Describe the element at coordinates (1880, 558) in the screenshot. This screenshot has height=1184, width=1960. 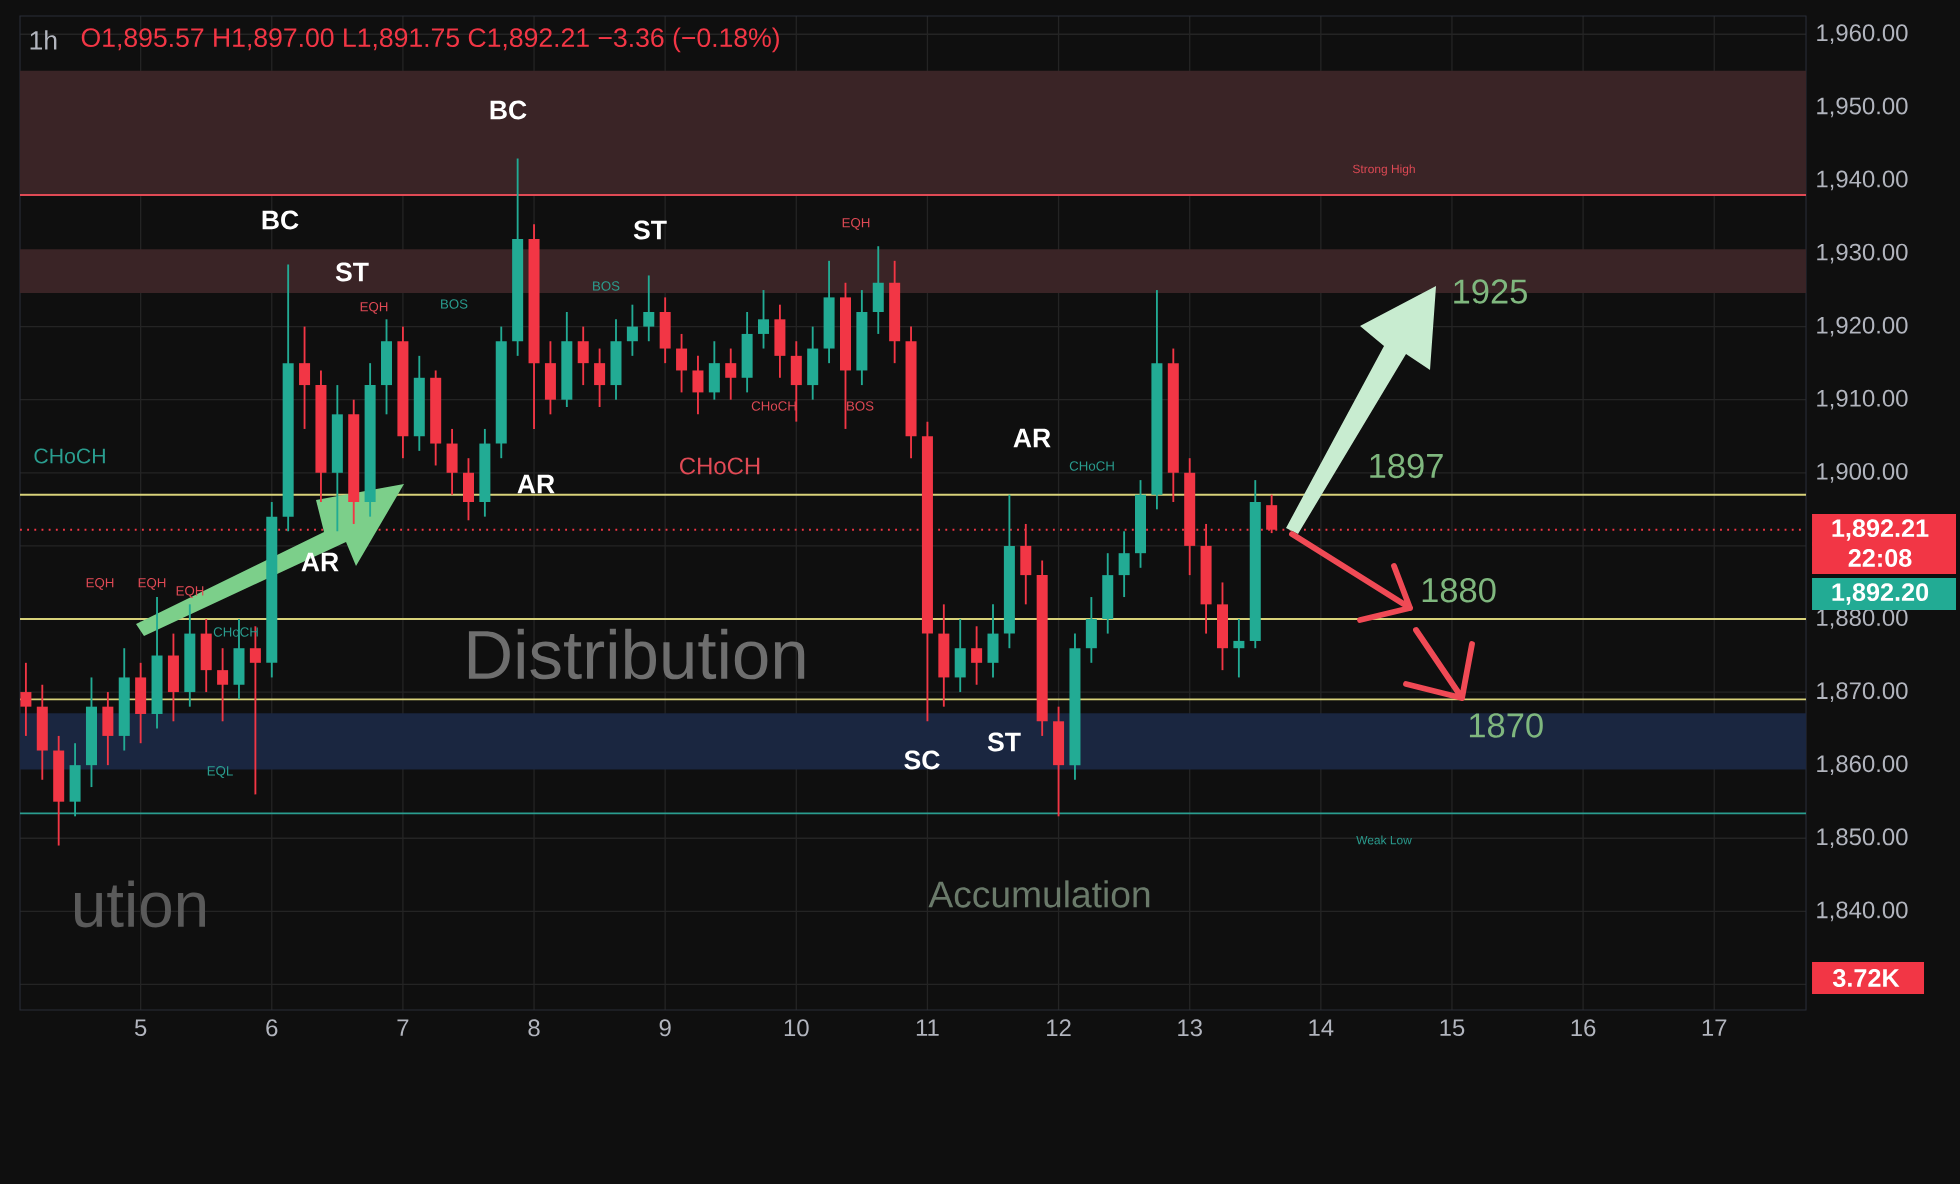
I see `text: 22:08` at that location.